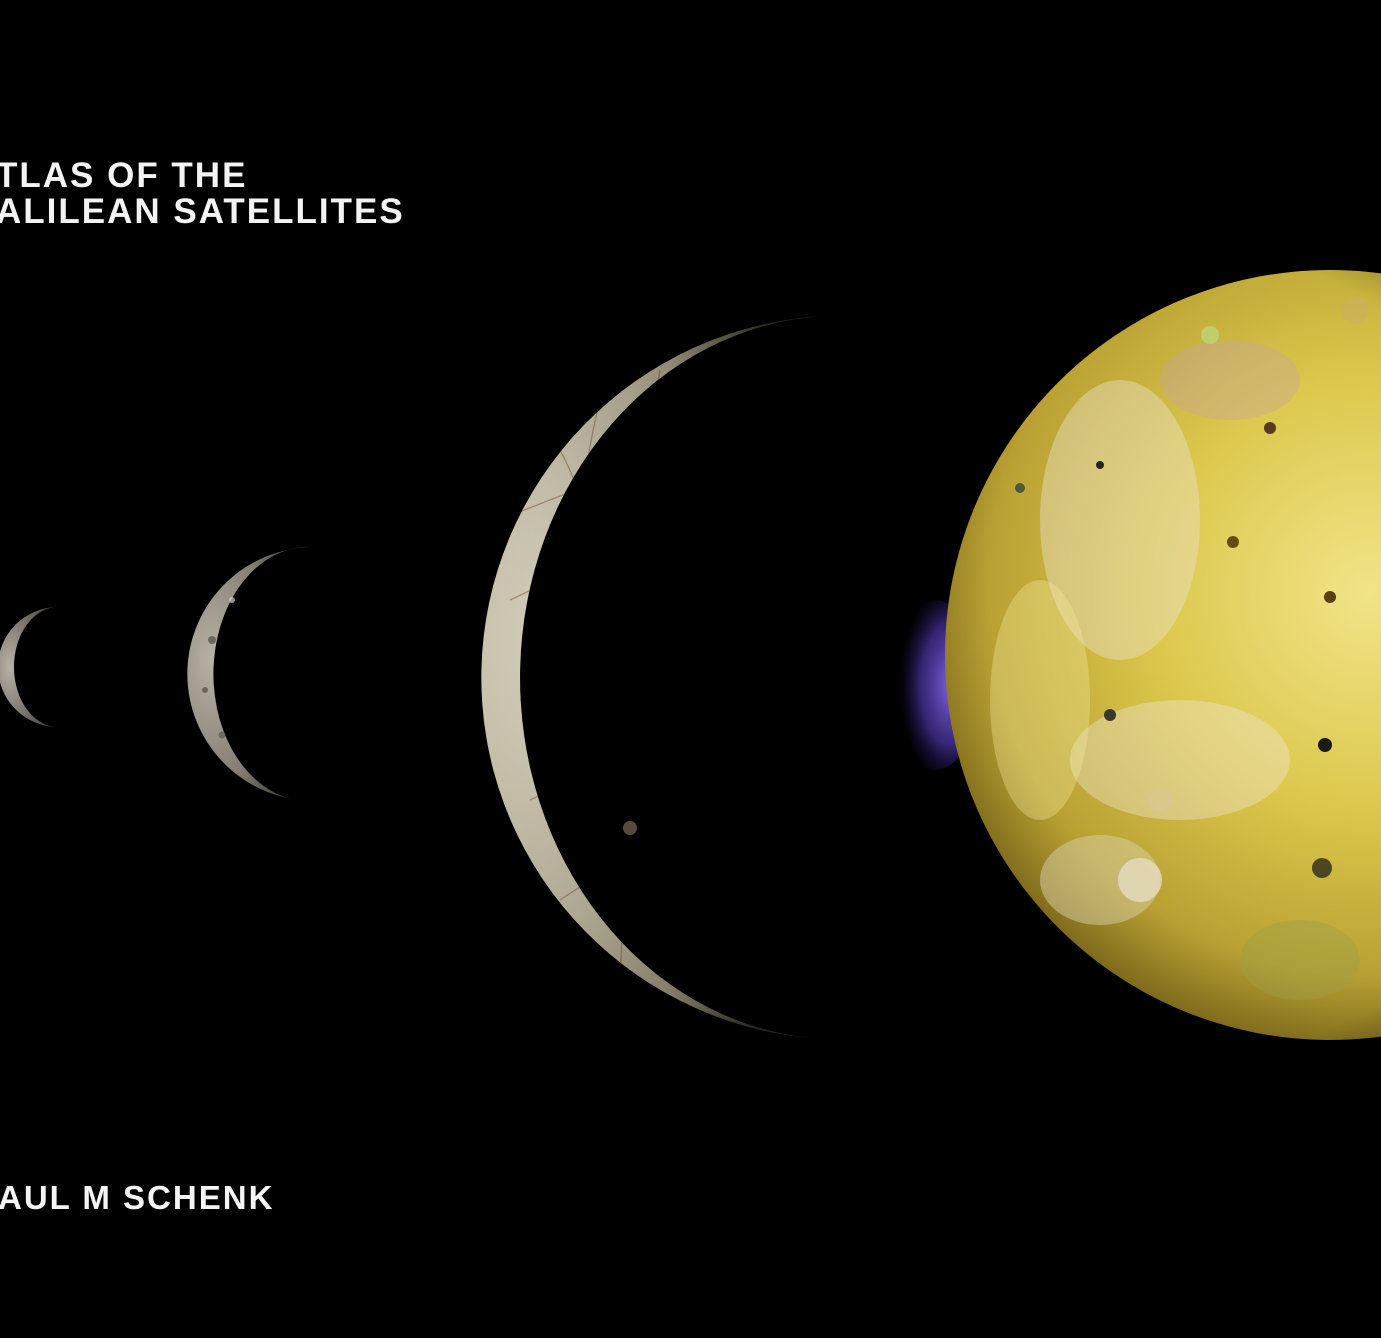 The width and height of the screenshot is (1381, 1338). Describe the element at coordinates (249, 672) in the screenshot. I see `ganymede-crescent` at that location.